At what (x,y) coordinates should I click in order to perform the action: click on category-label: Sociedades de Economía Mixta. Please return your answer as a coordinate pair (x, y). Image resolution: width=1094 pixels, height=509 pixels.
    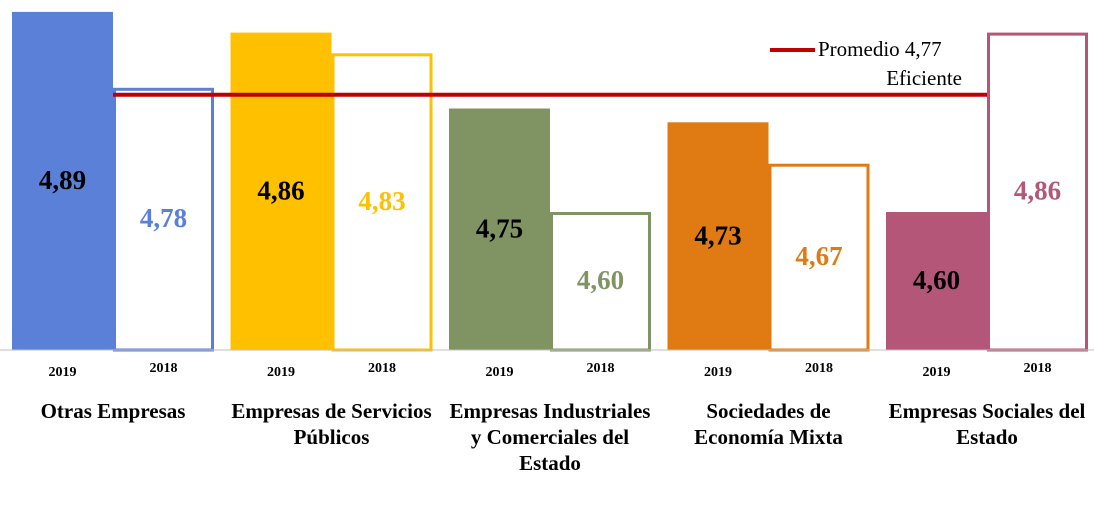
    Looking at the image, I should click on (768, 424).